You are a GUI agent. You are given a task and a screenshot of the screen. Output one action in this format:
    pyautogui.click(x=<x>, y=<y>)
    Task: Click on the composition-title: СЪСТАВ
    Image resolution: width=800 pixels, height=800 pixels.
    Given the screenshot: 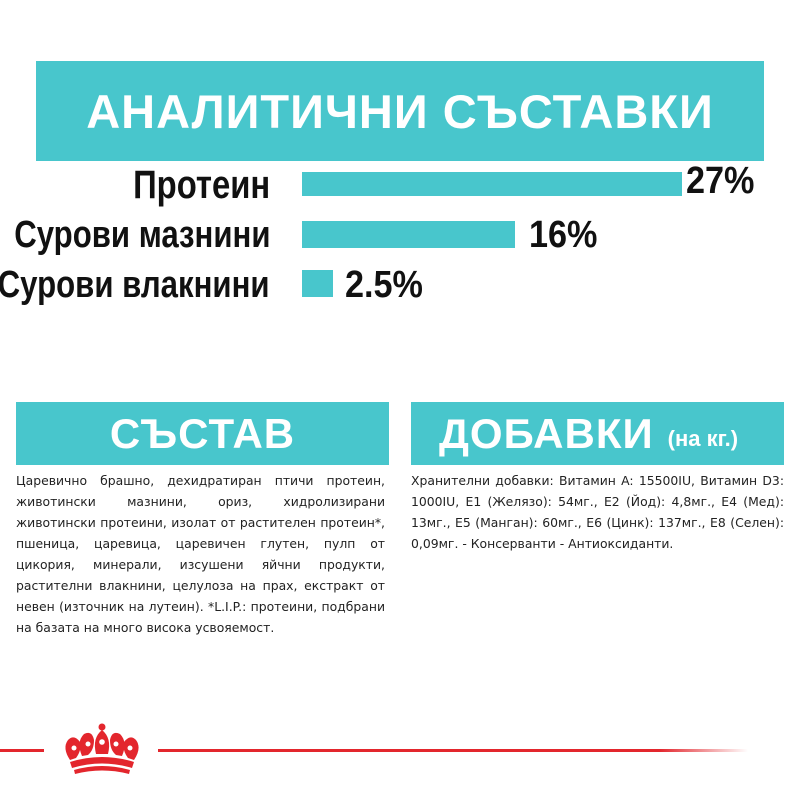 What is the action you would take?
    pyautogui.click(x=202, y=433)
    